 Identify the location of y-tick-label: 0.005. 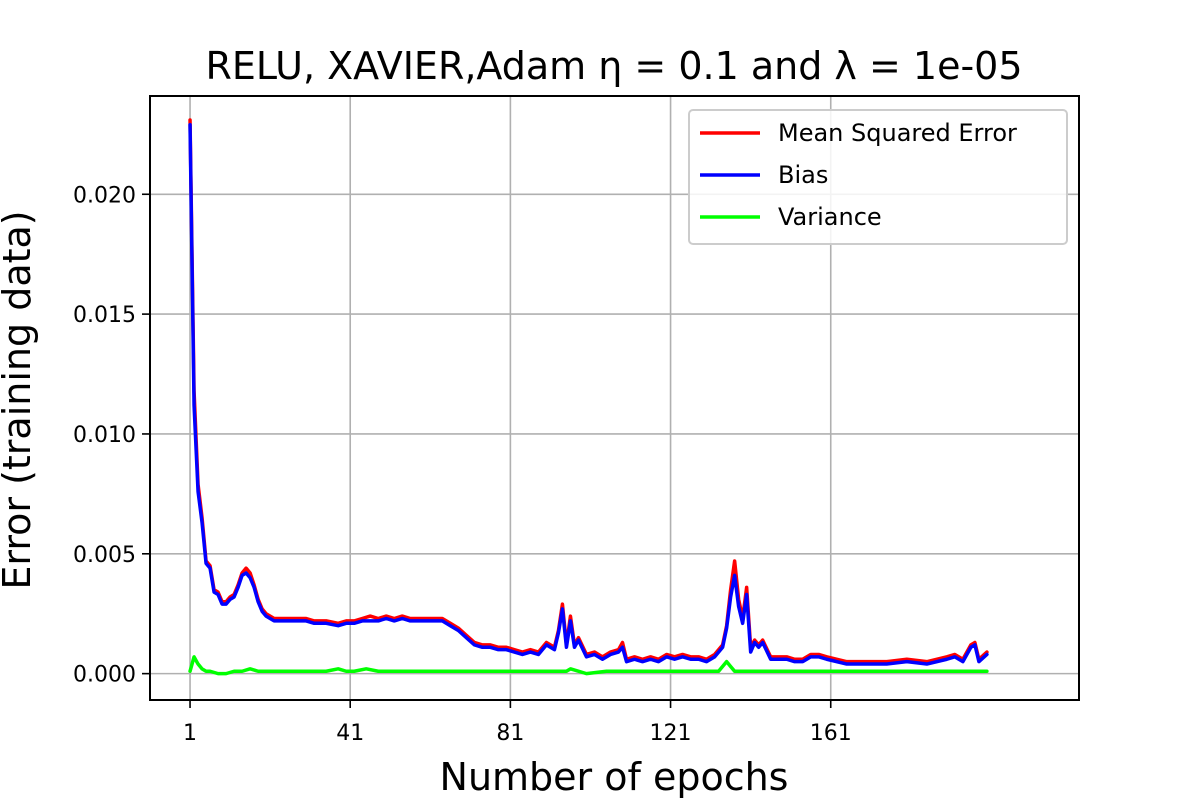
(104, 555).